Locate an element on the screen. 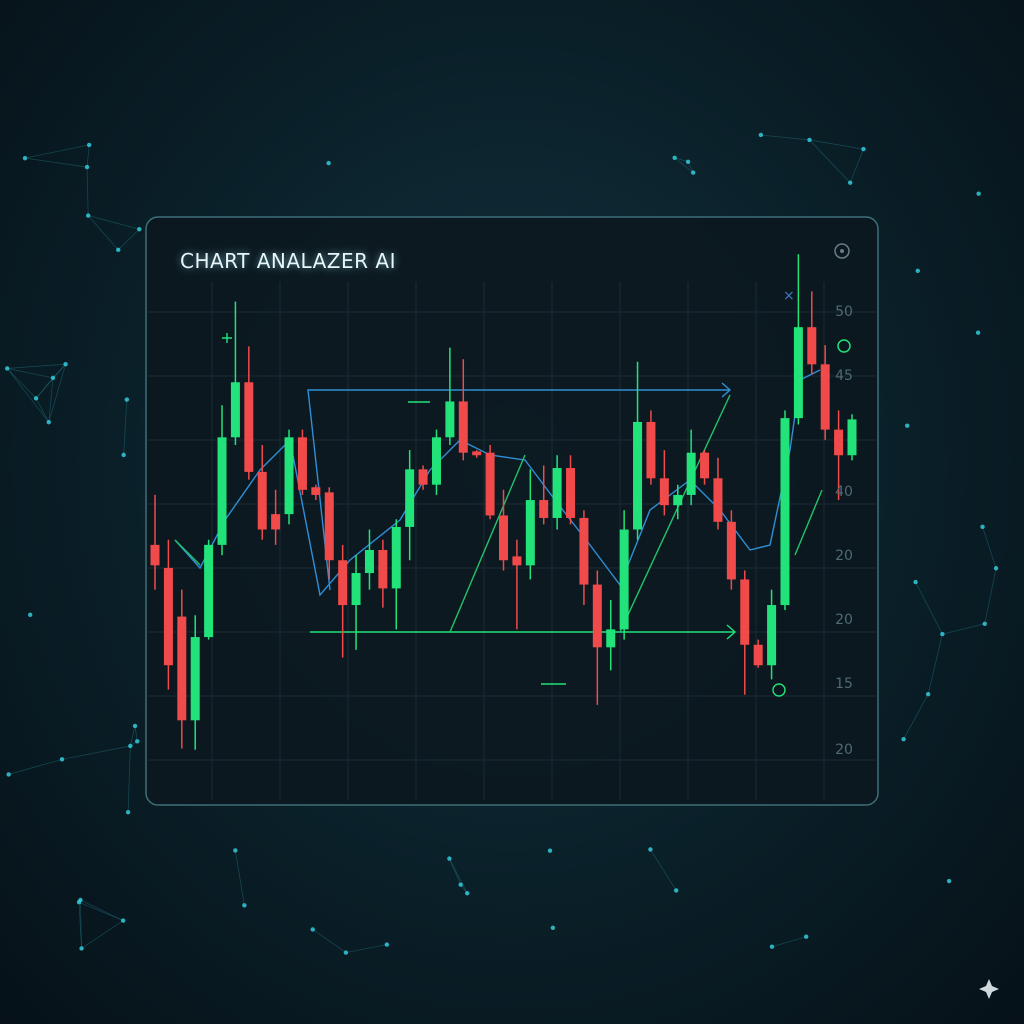 This screenshot has width=1024, height=1024. support-arrow is located at coordinates (731, 632).